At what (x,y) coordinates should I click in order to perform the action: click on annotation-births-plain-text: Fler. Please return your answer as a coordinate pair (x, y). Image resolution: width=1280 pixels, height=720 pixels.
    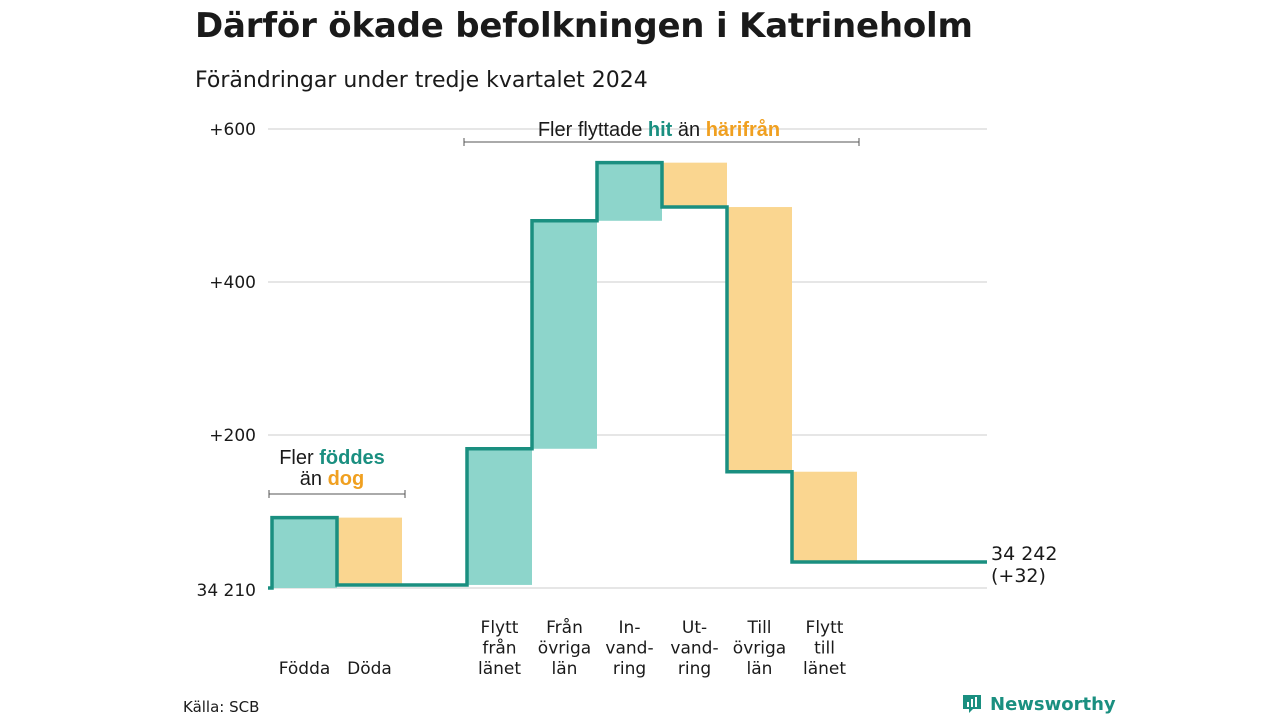
    Looking at the image, I should click on (299, 458).